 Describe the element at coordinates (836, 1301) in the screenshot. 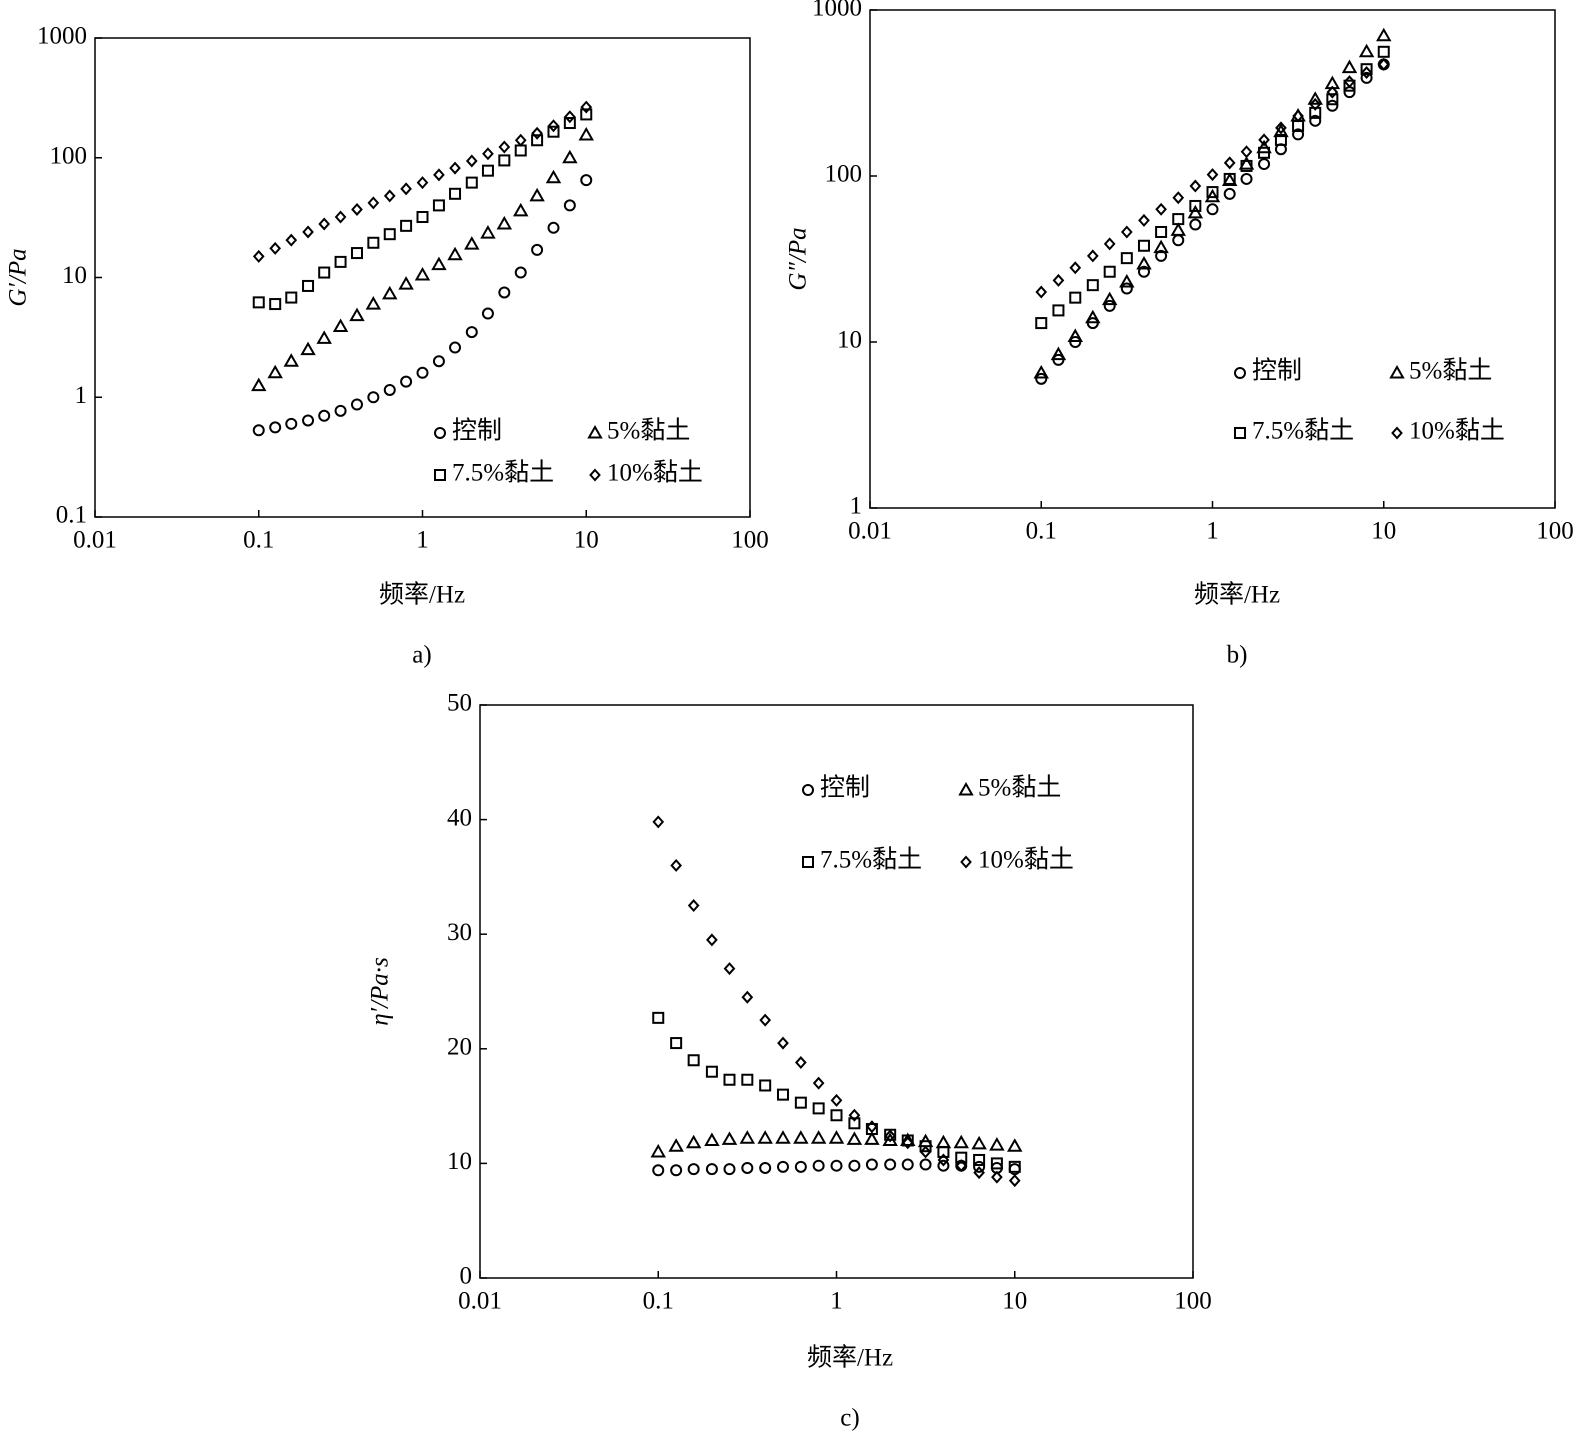

I see `x-tick-label: 1` at that location.